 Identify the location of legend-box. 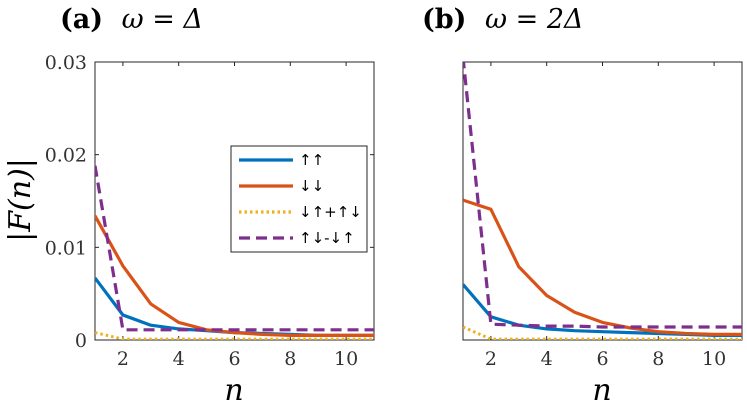
(299, 199).